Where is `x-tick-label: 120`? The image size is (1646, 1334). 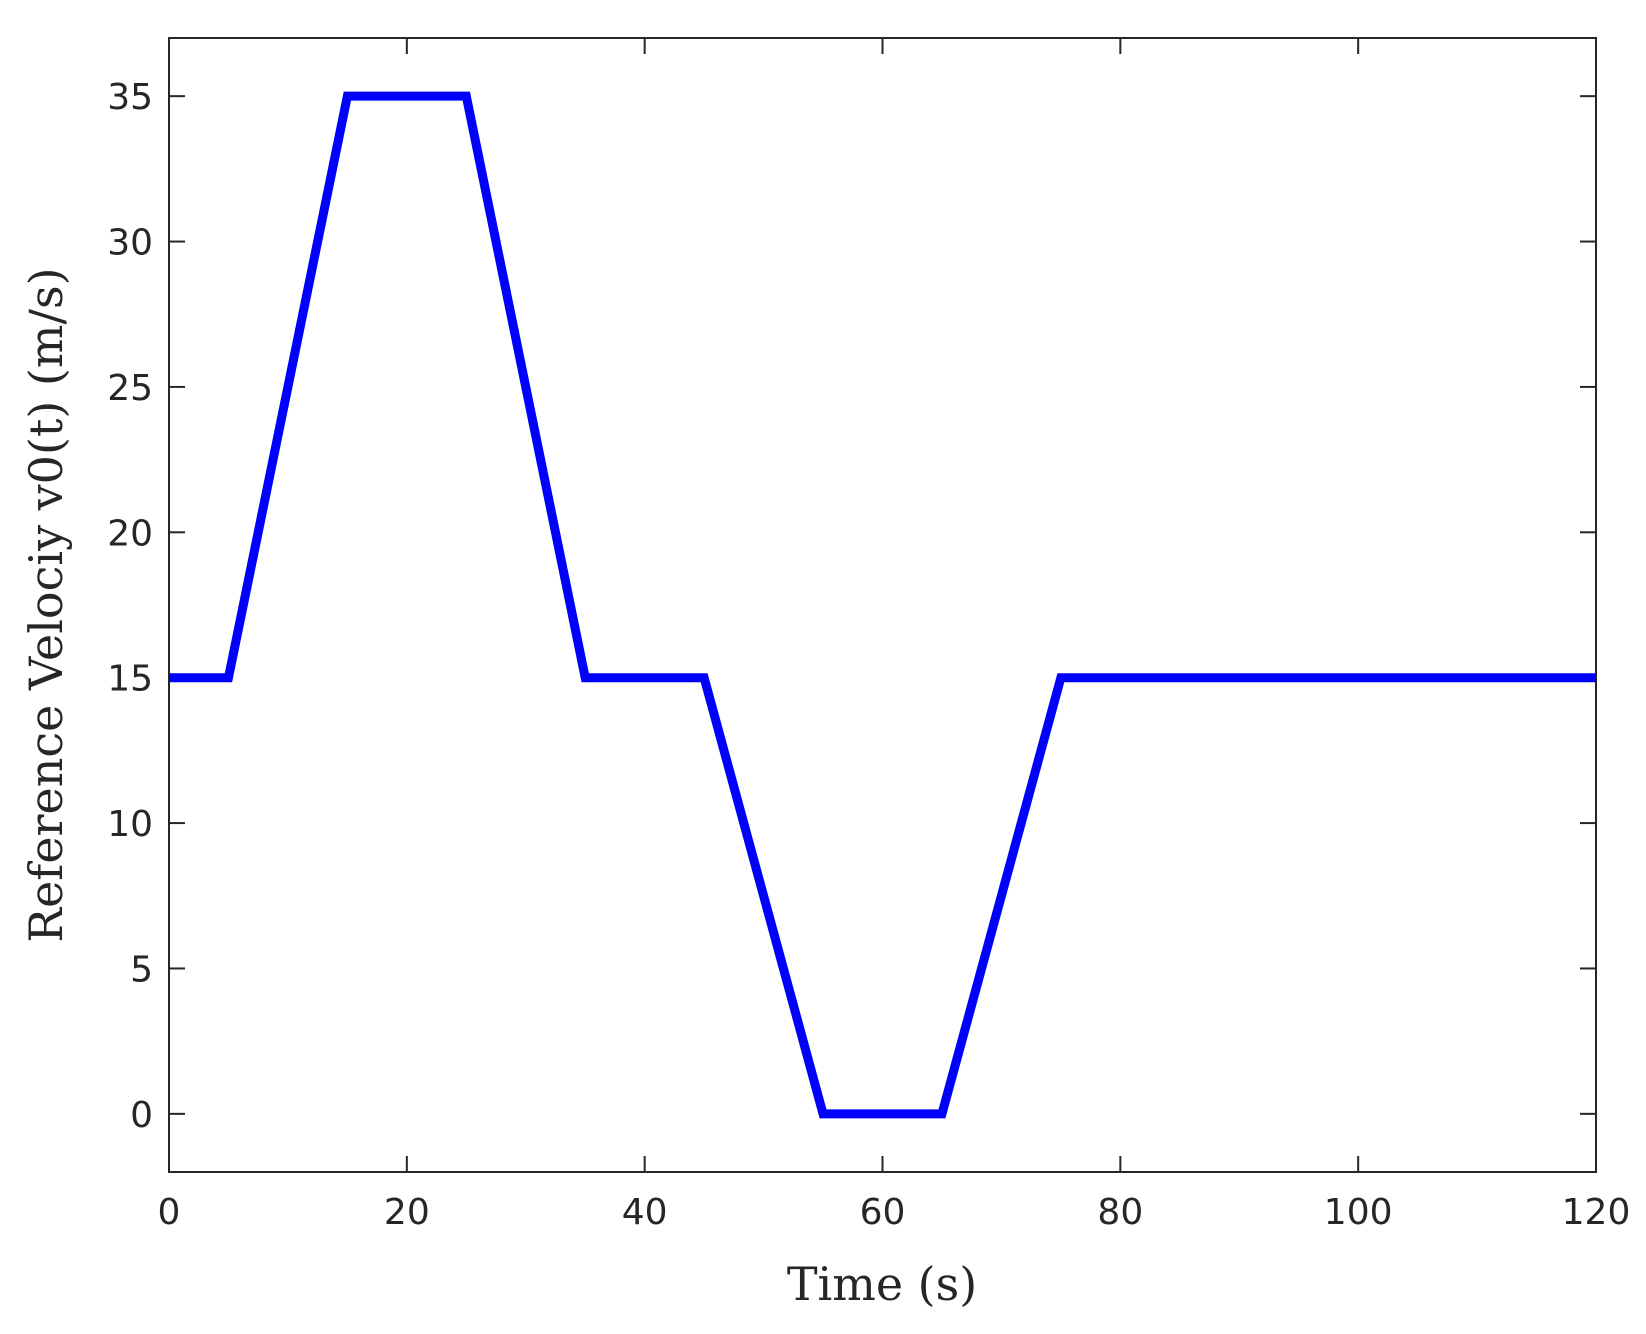 x-tick-label: 120 is located at coordinates (1596, 1212).